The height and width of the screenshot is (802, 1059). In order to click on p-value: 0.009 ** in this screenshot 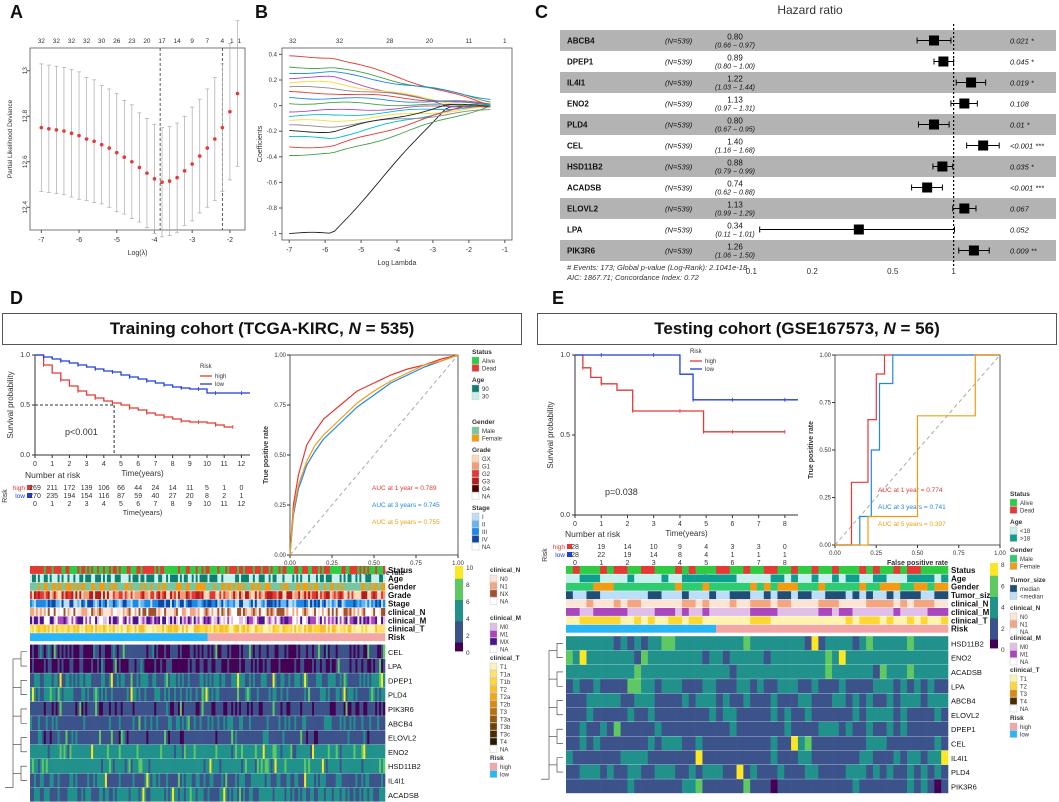, I will do `click(1024, 251)`.